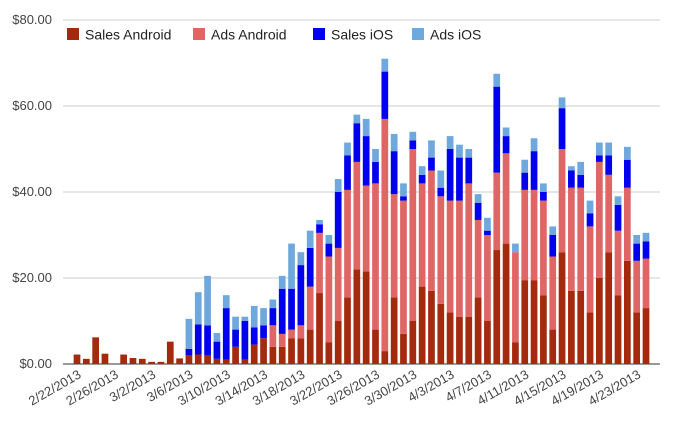 The image size is (673, 429). What do you see at coordinates (32, 105) in the screenshot?
I see `y-tick-label: $60.00` at bounding box center [32, 105].